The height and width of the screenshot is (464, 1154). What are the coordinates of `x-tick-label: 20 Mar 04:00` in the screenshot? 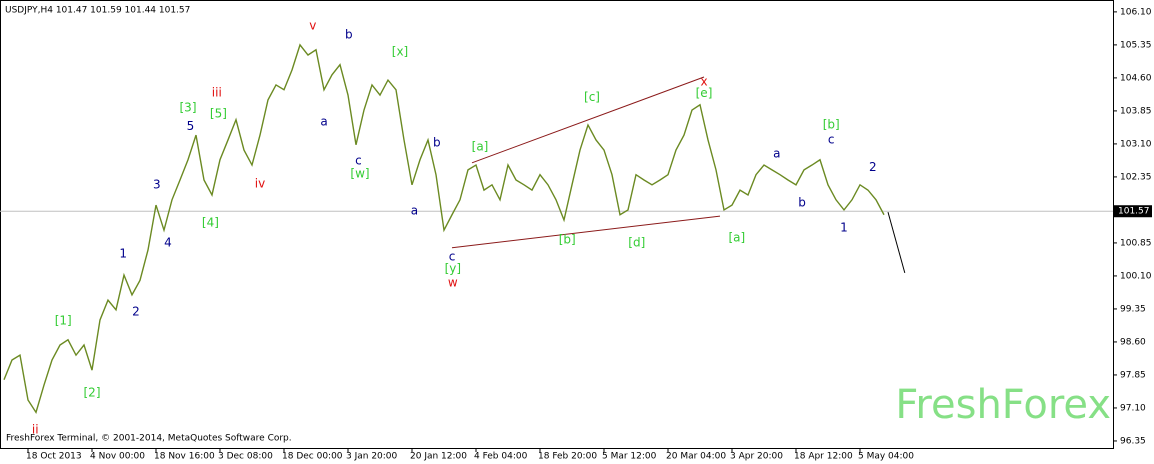 It's located at (696, 457).